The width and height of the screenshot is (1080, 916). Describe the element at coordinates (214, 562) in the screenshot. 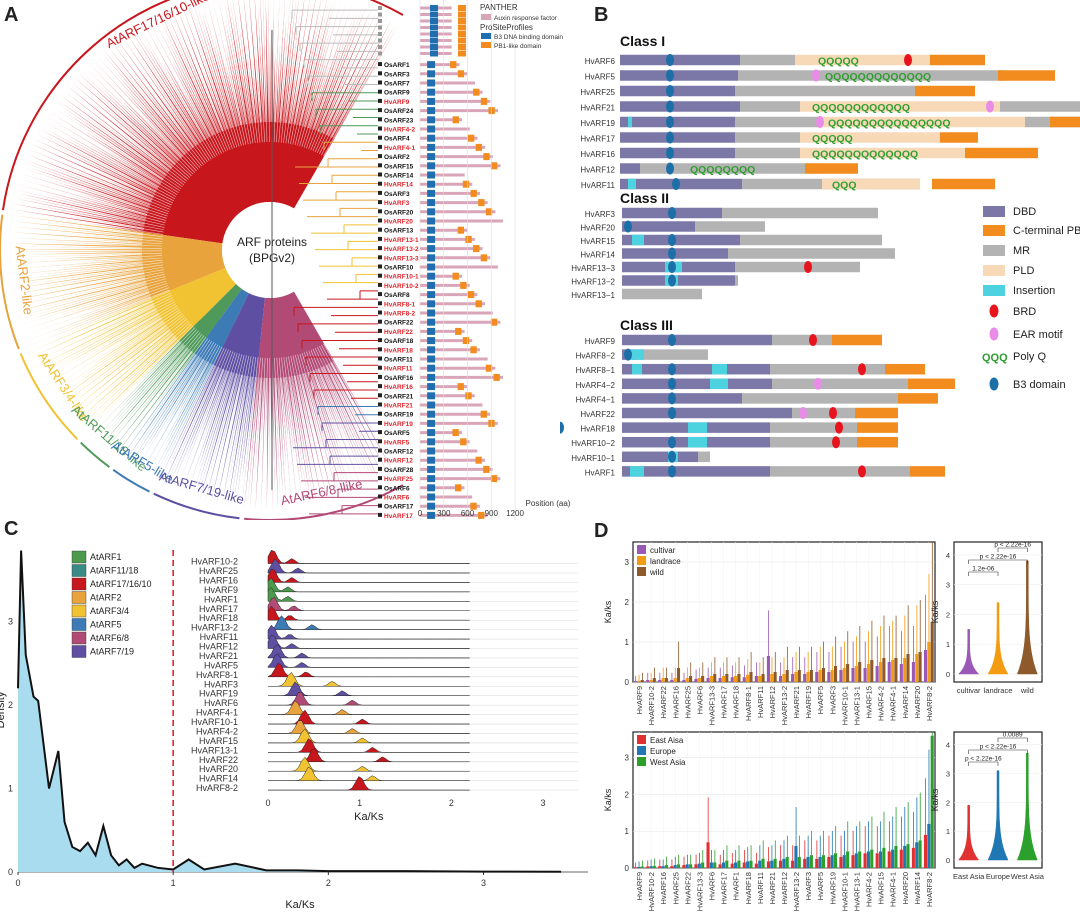

I see `ridge-label: HvARF10-2` at that location.